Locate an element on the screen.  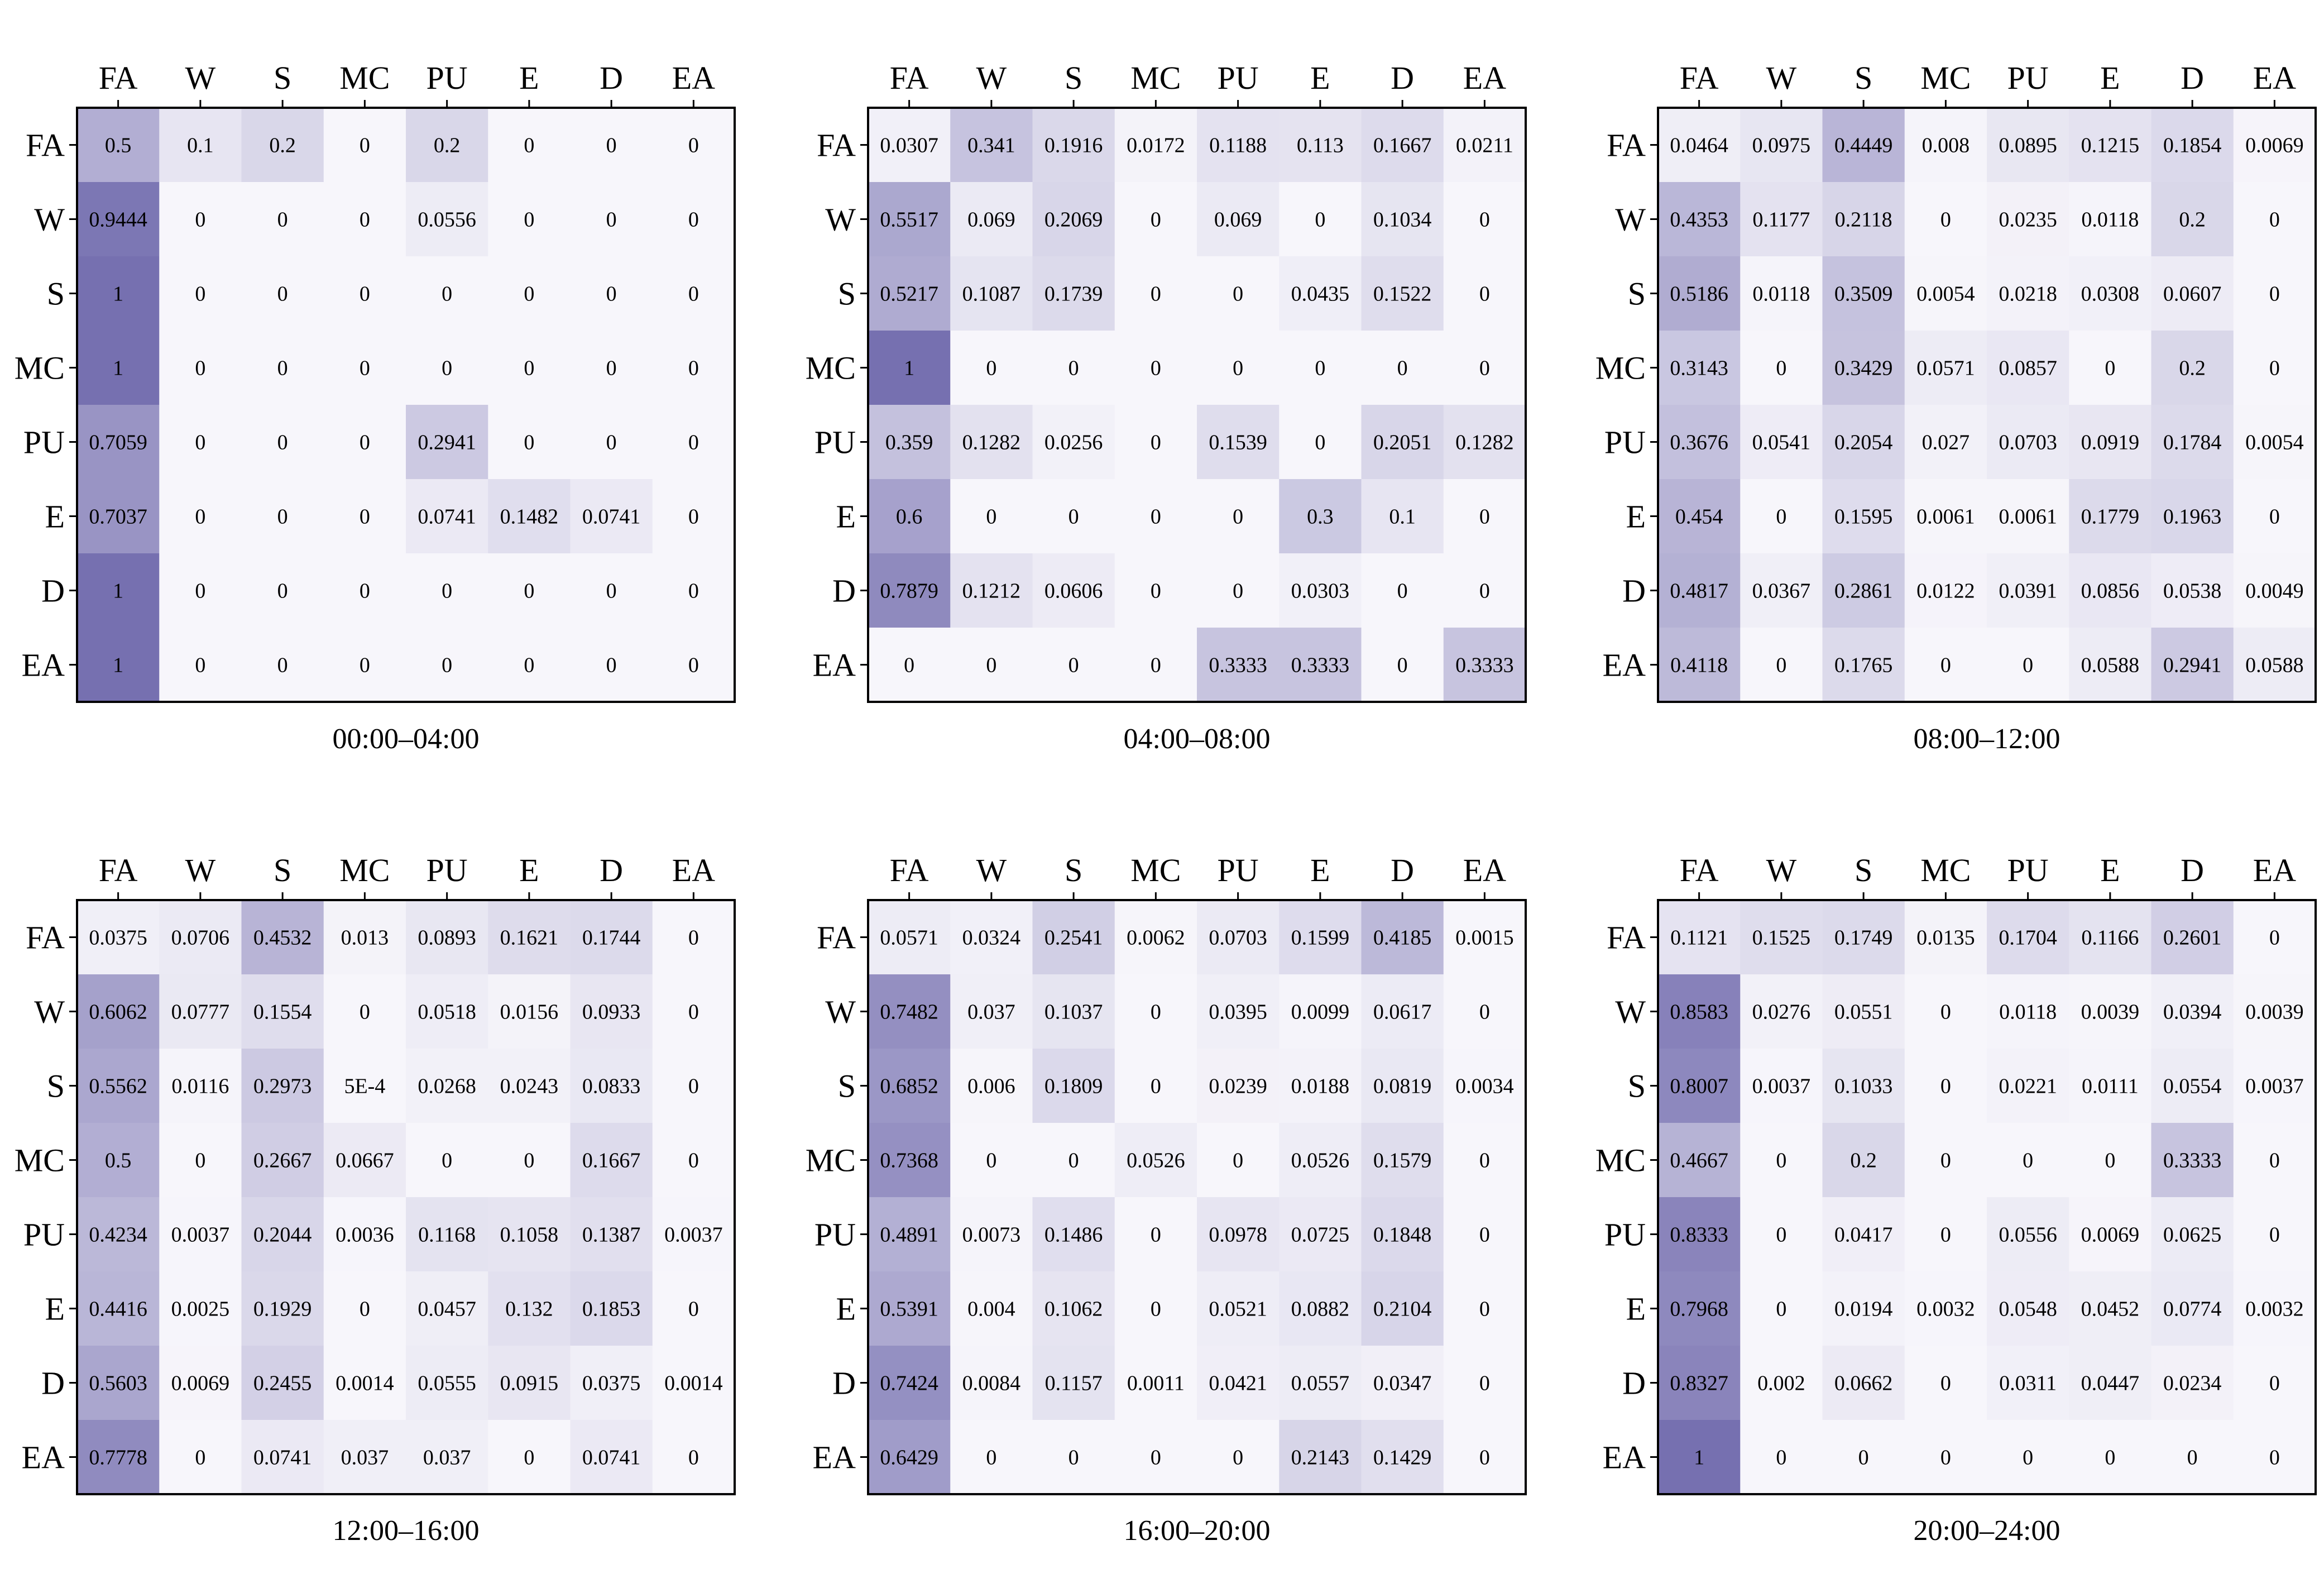
y-tick-label: FA is located at coordinates (1626, 145).